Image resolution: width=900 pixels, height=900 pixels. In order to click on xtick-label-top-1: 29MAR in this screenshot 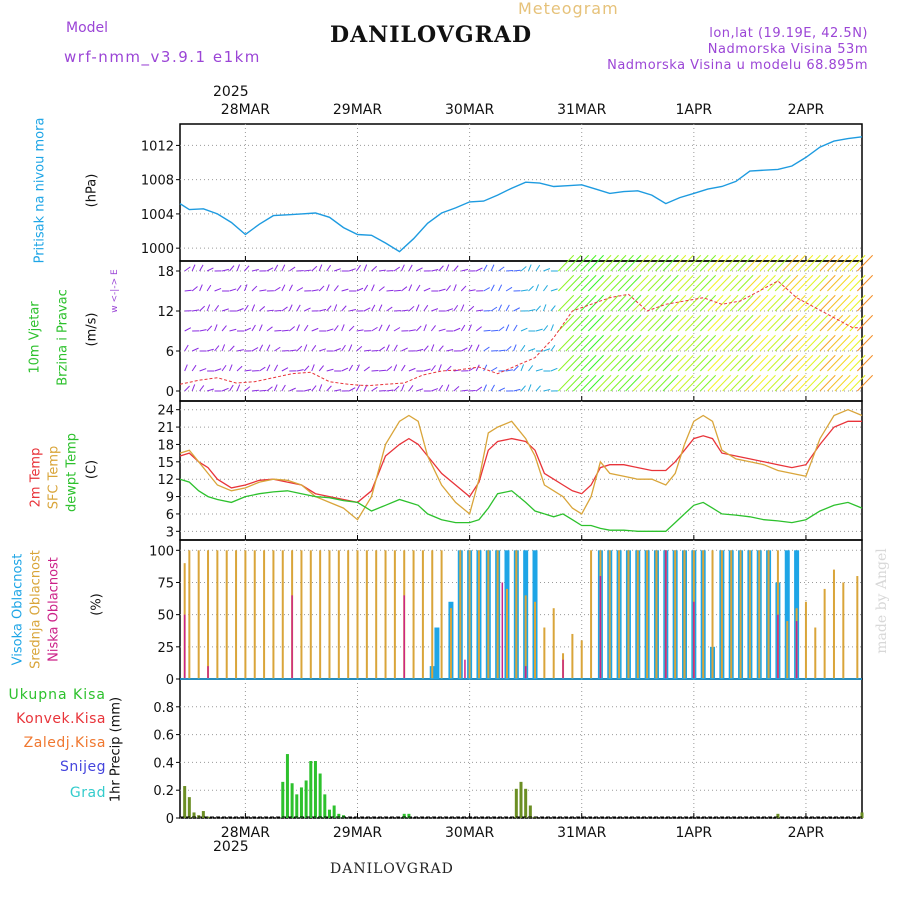, I will do `click(357, 110)`.